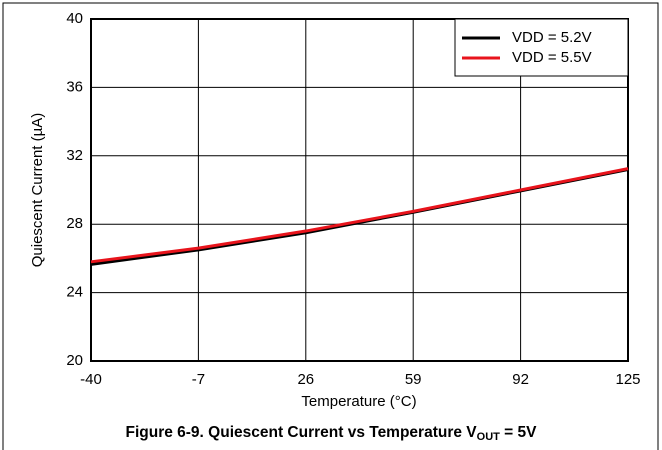 The image size is (662, 450). I want to click on y-tick-label: 24, so click(74, 292).